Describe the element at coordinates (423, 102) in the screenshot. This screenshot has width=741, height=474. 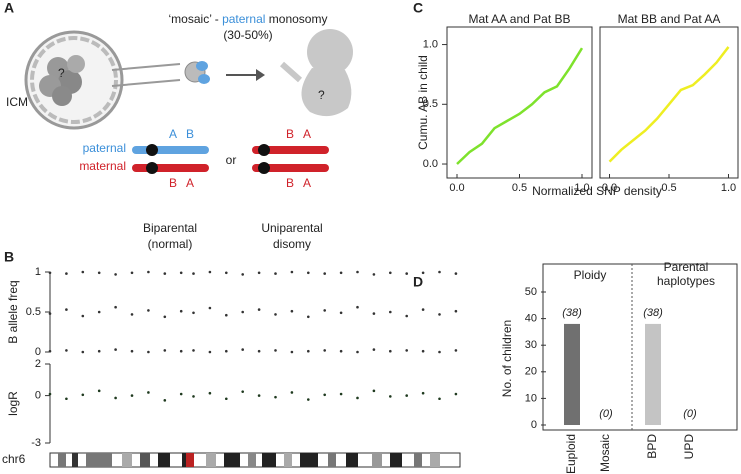
I see `y-axis-label: Cumu. AB in child` at that location.